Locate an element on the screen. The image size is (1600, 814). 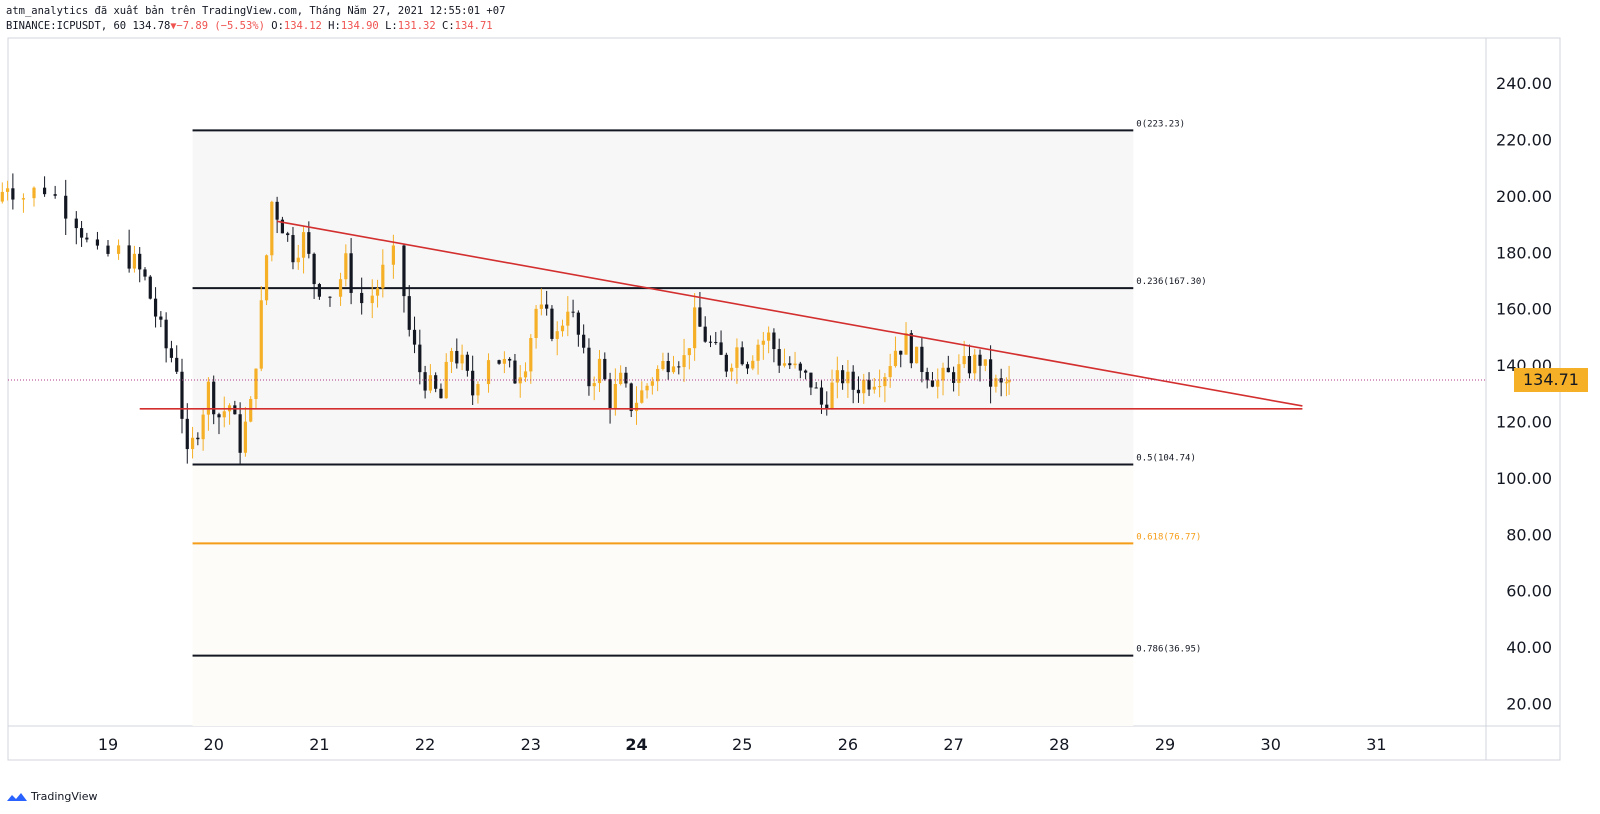
x-tick-12: 31 is located at coordinates (1376, 744).